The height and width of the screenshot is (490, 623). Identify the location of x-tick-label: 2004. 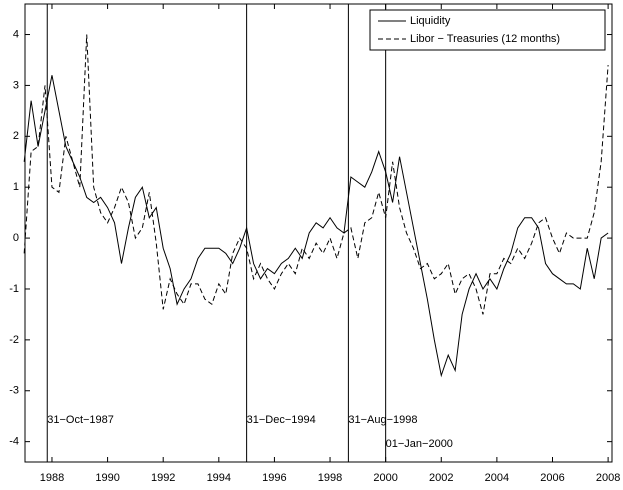
(497, 478).